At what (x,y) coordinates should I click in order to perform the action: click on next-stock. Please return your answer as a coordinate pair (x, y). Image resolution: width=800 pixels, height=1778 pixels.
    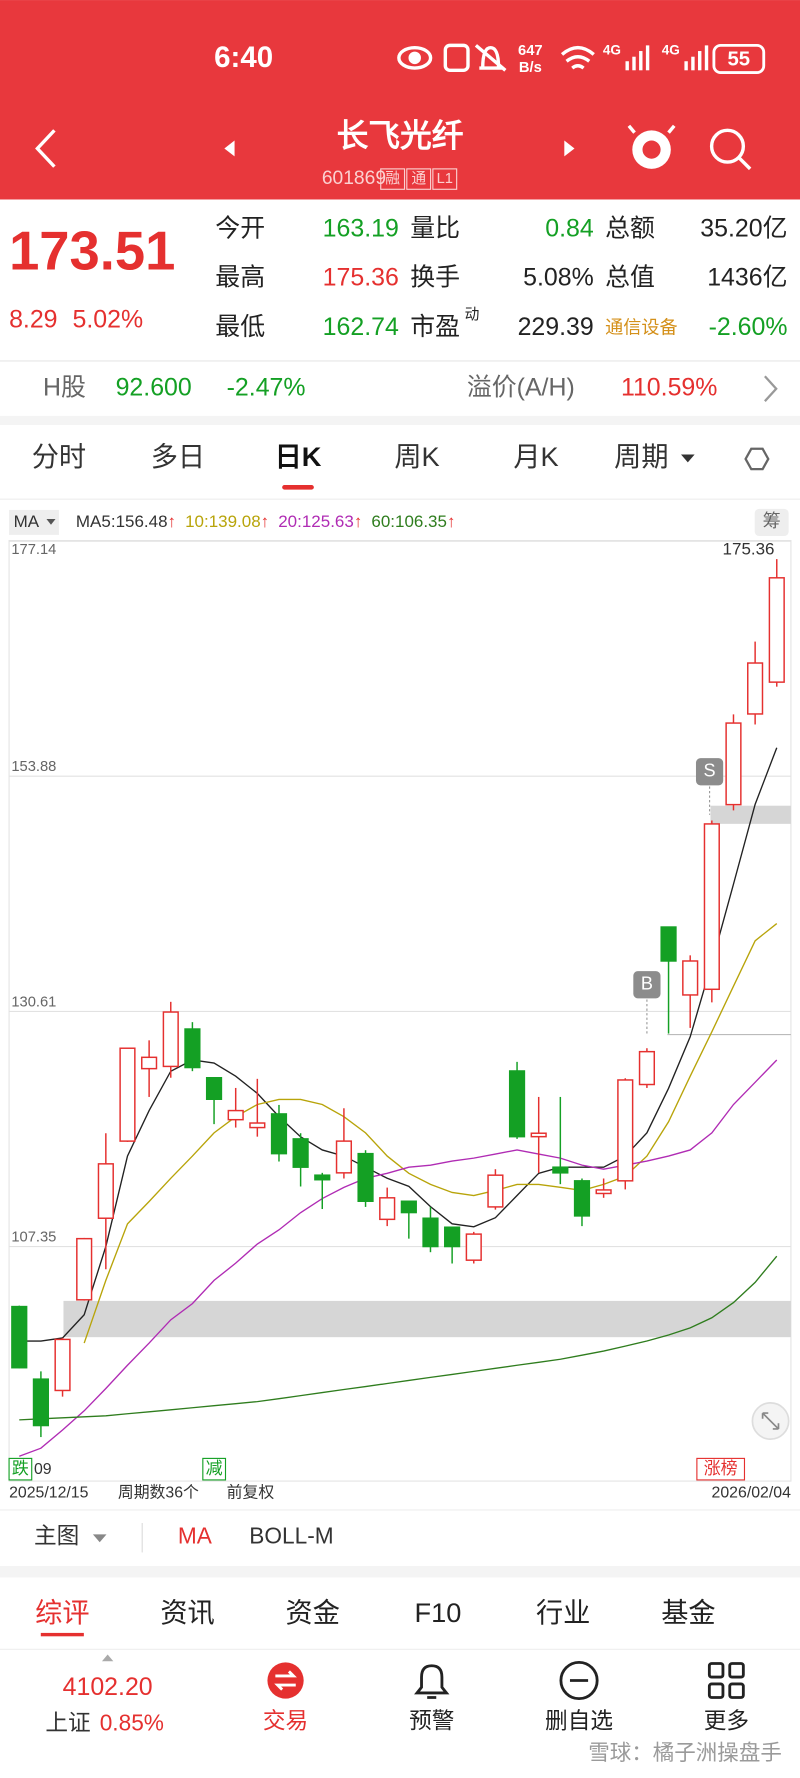
    Looking at the image, I should click on (569, 148).